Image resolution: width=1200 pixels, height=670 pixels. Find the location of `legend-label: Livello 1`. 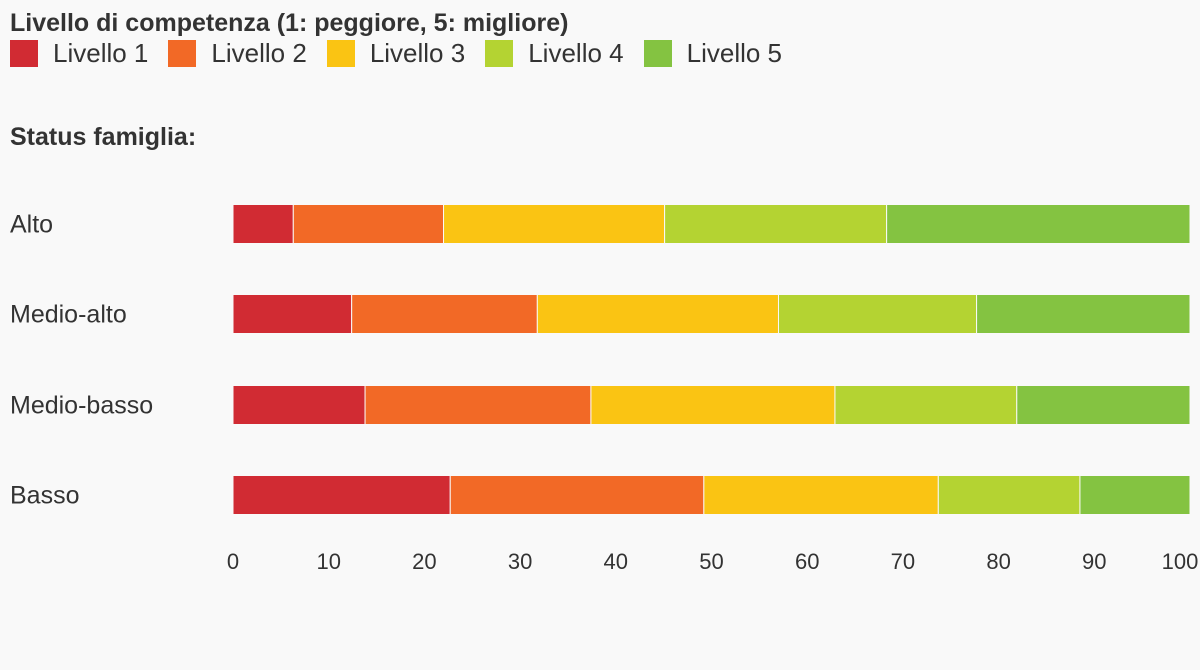

legend-label: Livello 1 is located at coordinates (101, 53).